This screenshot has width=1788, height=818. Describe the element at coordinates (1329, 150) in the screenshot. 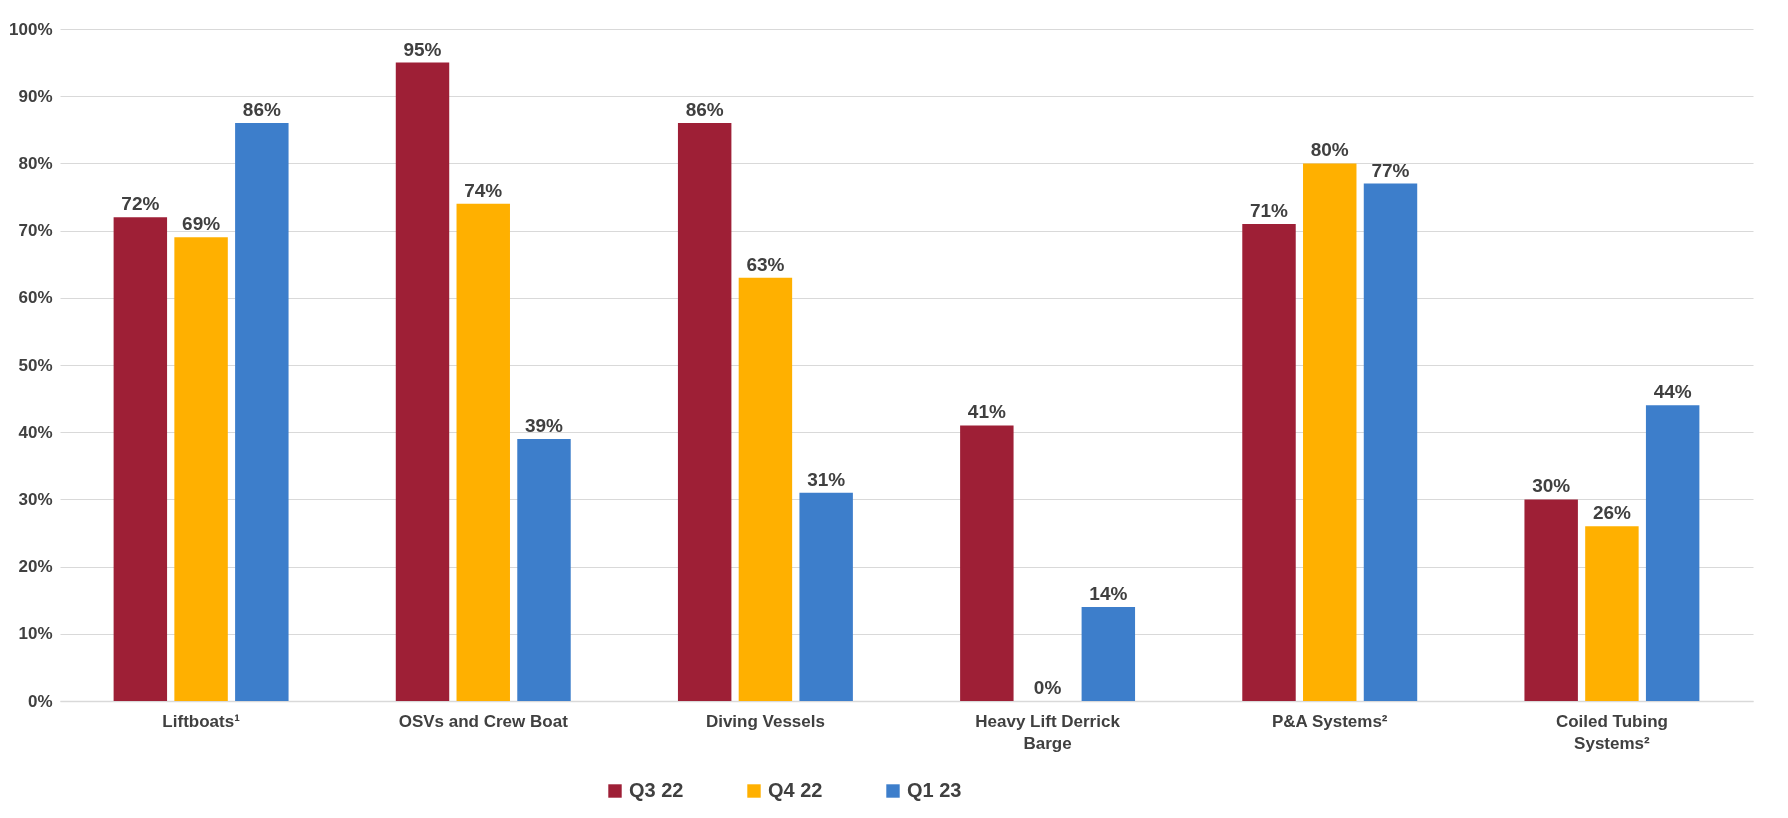

I see `data-label: 80%` at that location.